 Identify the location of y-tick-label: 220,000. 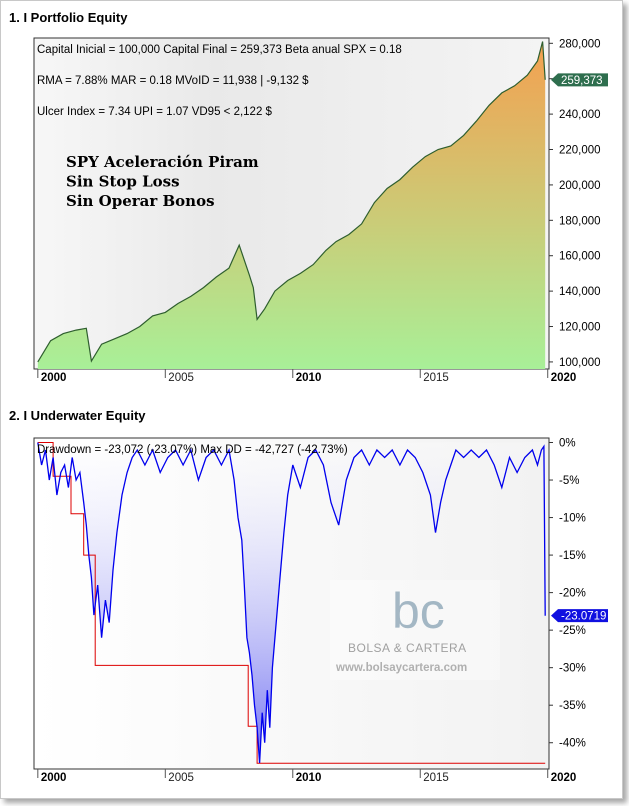
(580, 151).